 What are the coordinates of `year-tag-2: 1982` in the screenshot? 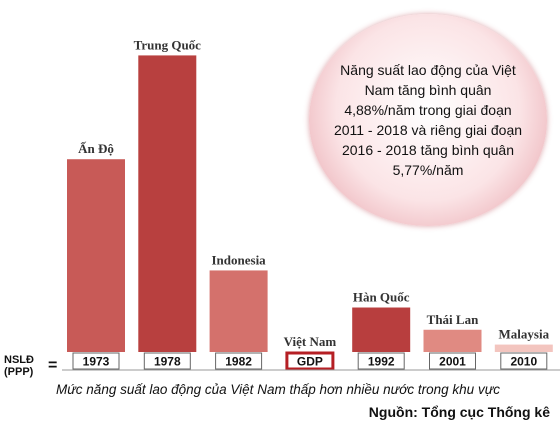 It's located at (238, 362).